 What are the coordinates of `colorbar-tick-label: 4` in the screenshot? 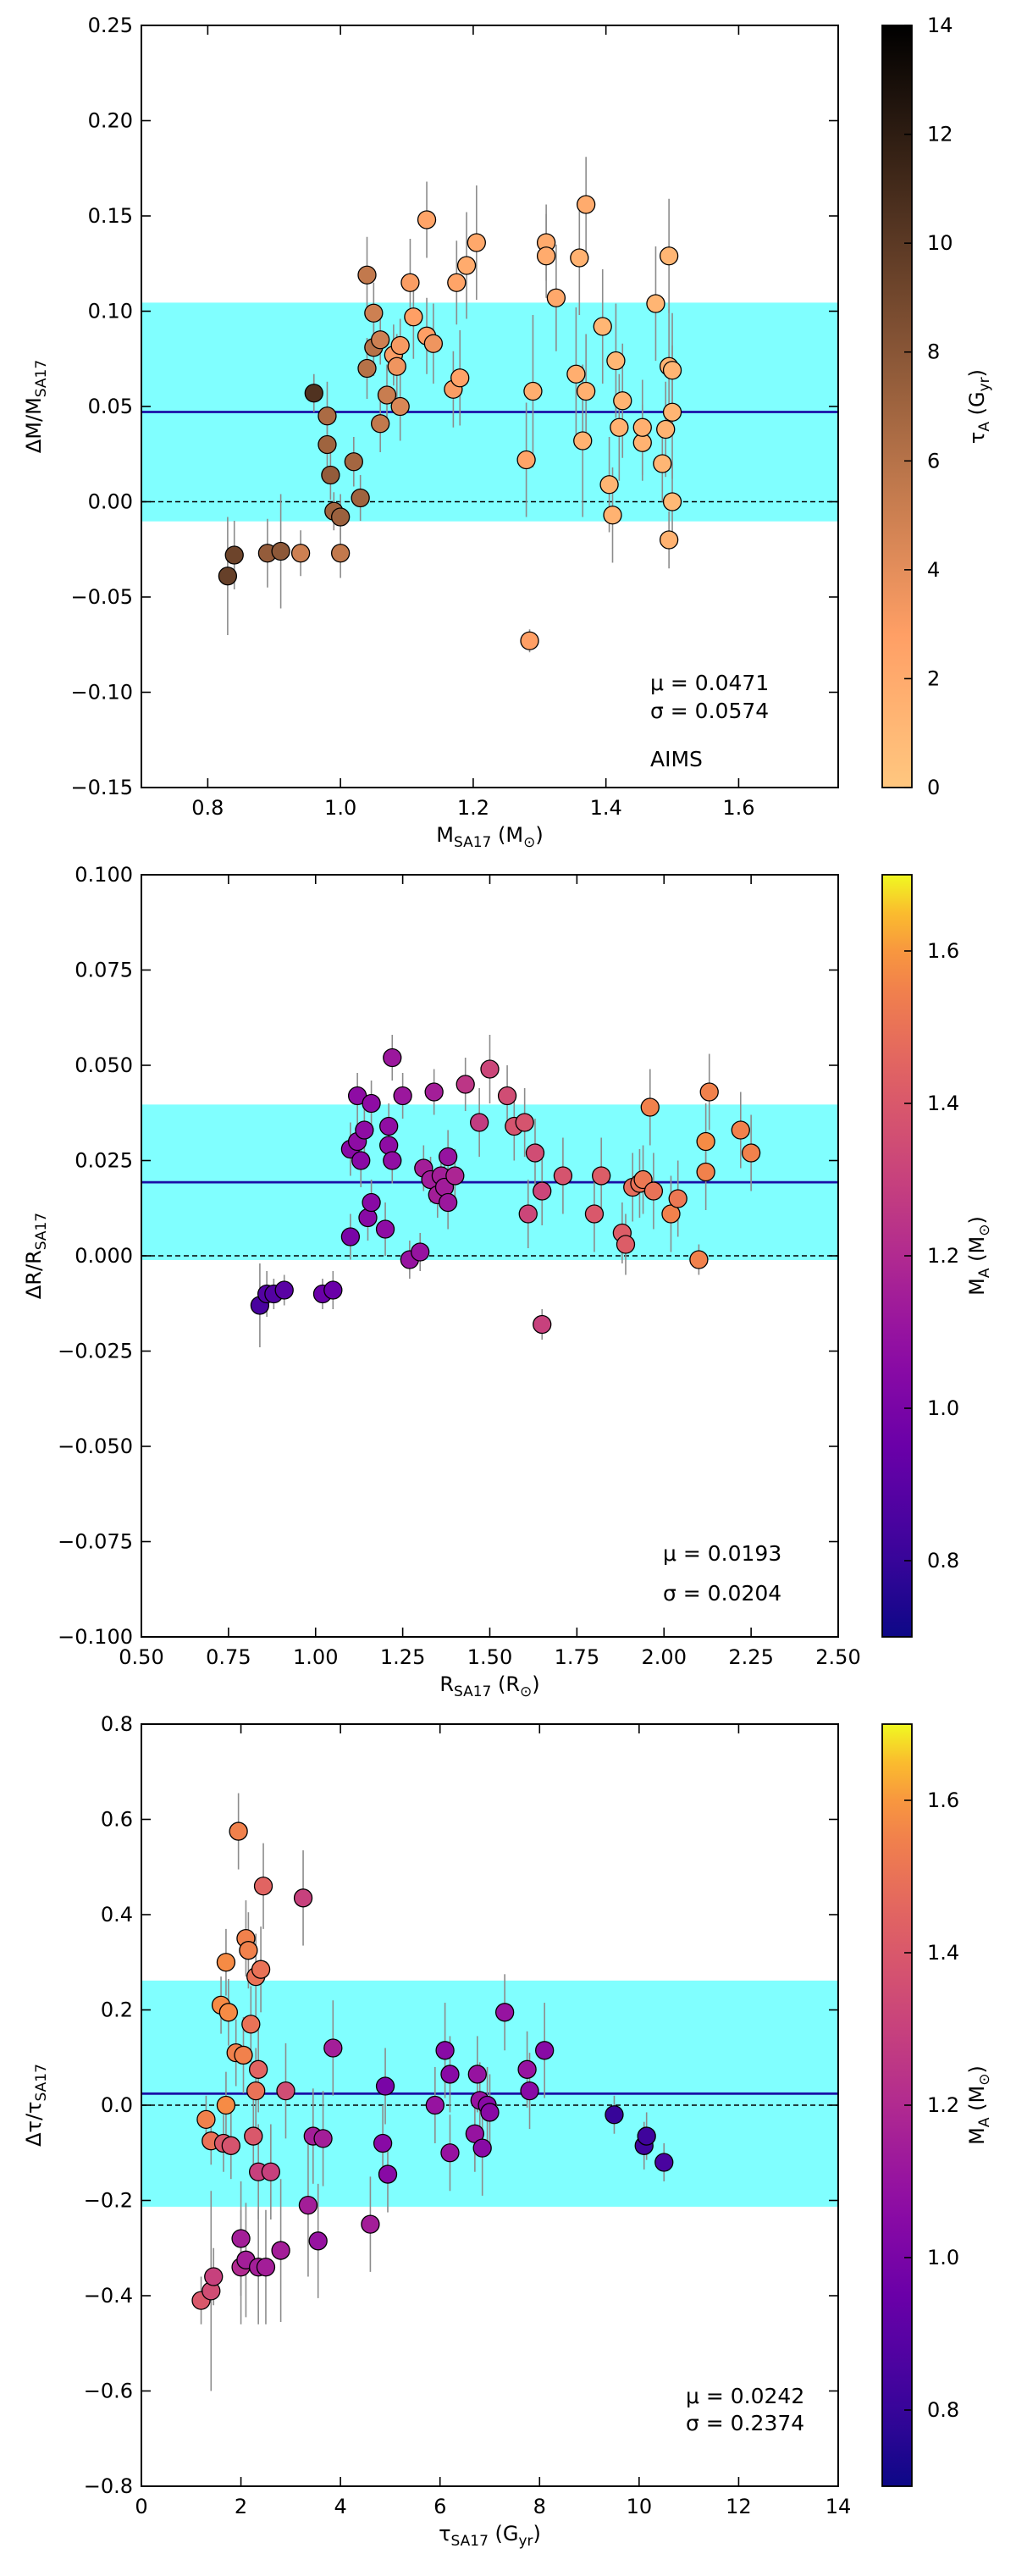 It's located at (933, 570).